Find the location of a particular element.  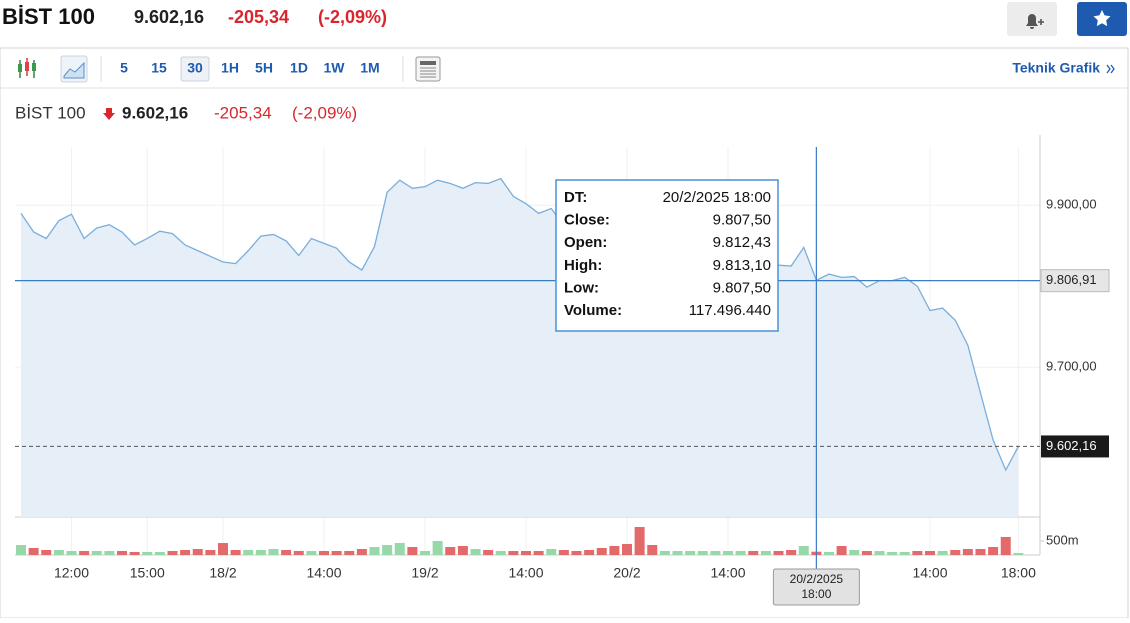

interval-button: 15 is located at coordinates (159, 68).